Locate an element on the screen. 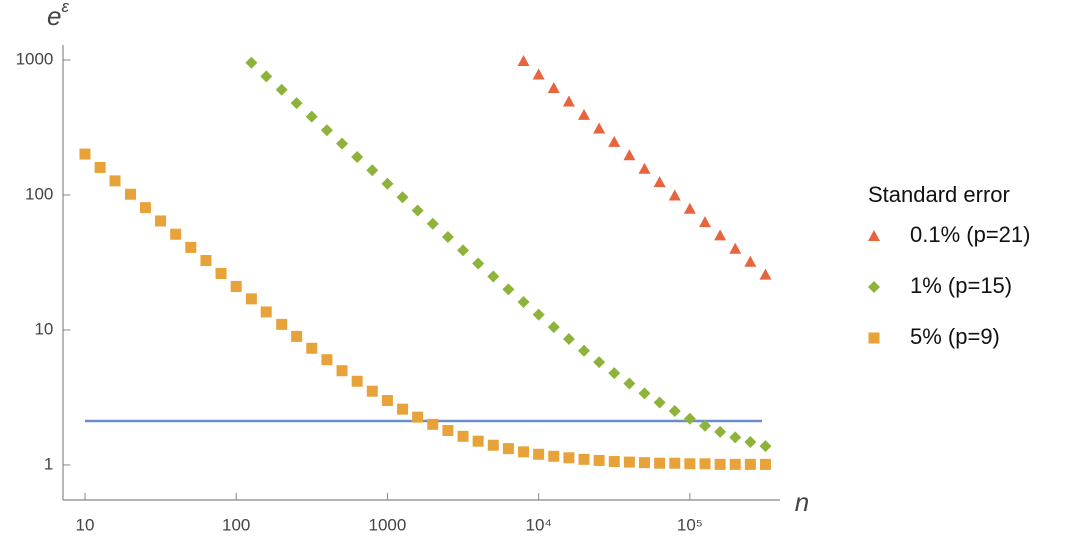  y-tick-label: 100 is located at coordinates (39, 193).